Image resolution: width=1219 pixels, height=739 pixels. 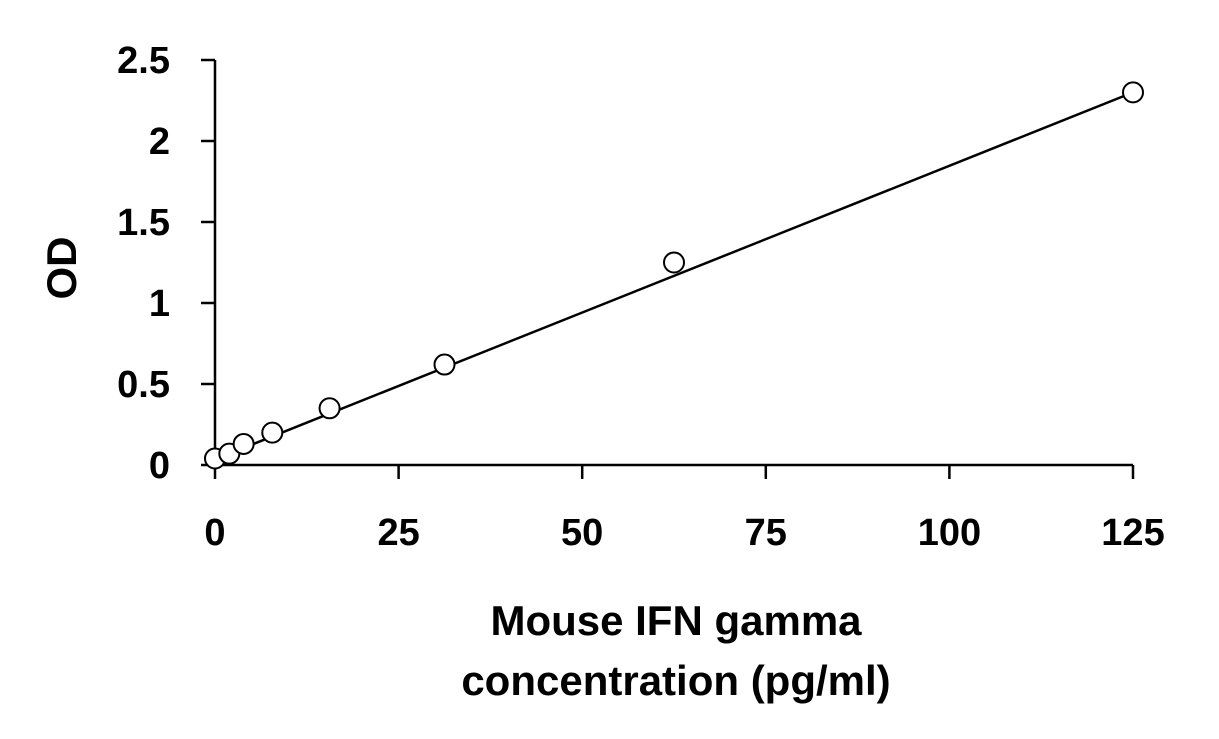 I want to click on y-tick-label: 2, so click(x=159, y=142).